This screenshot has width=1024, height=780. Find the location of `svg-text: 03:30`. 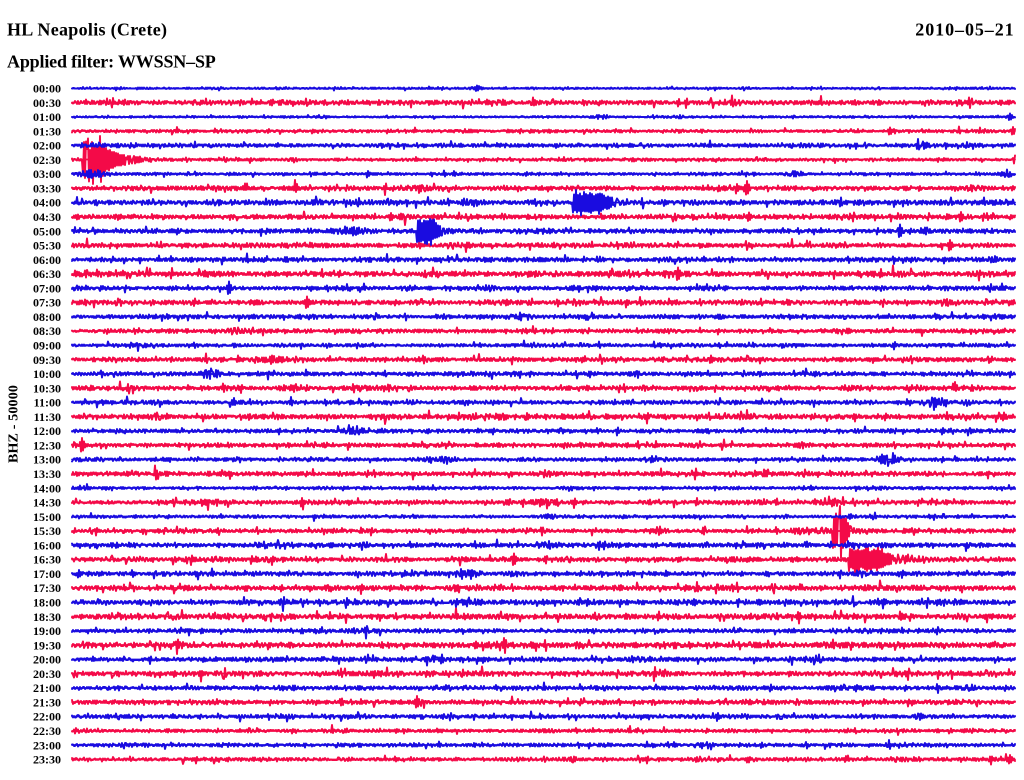

svg-text: 03:30 is located at coordinates (47, 188).